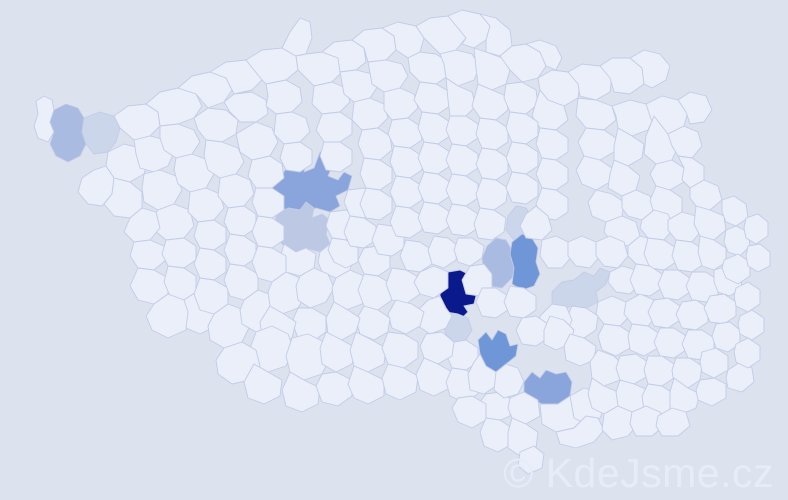 The width and height of the screenshot is (788, 500). What do you see at coordinates (68, 133) in the screenshot?
I see `district-cheb` at bounding box center [68, 133].